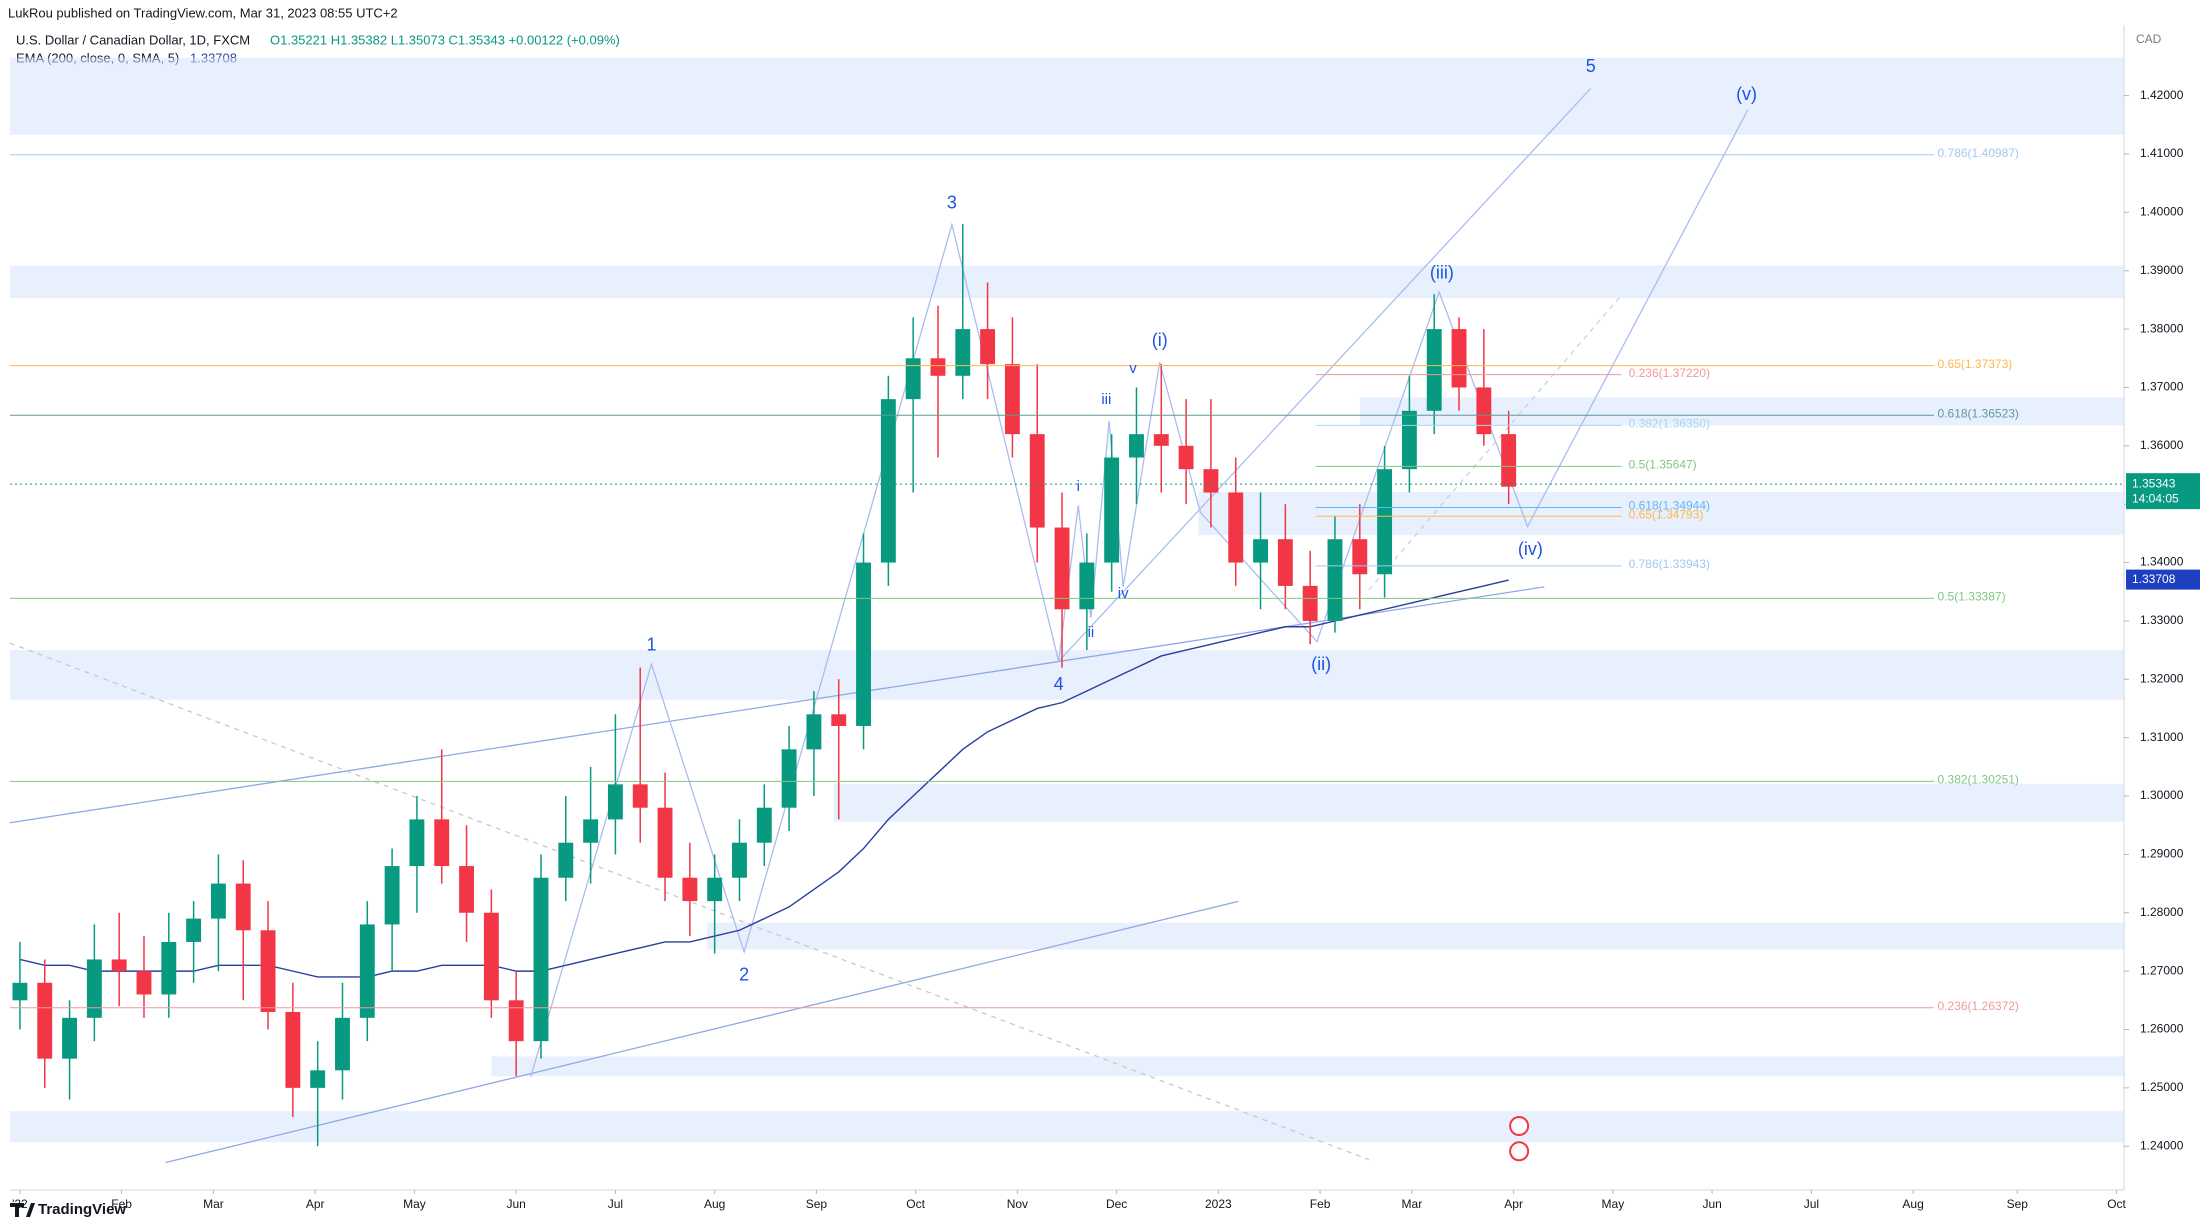 Image resolution: width=2202 pixels, height=1227 pixels. I want to click on wave-label: 2, so click(744, 975).